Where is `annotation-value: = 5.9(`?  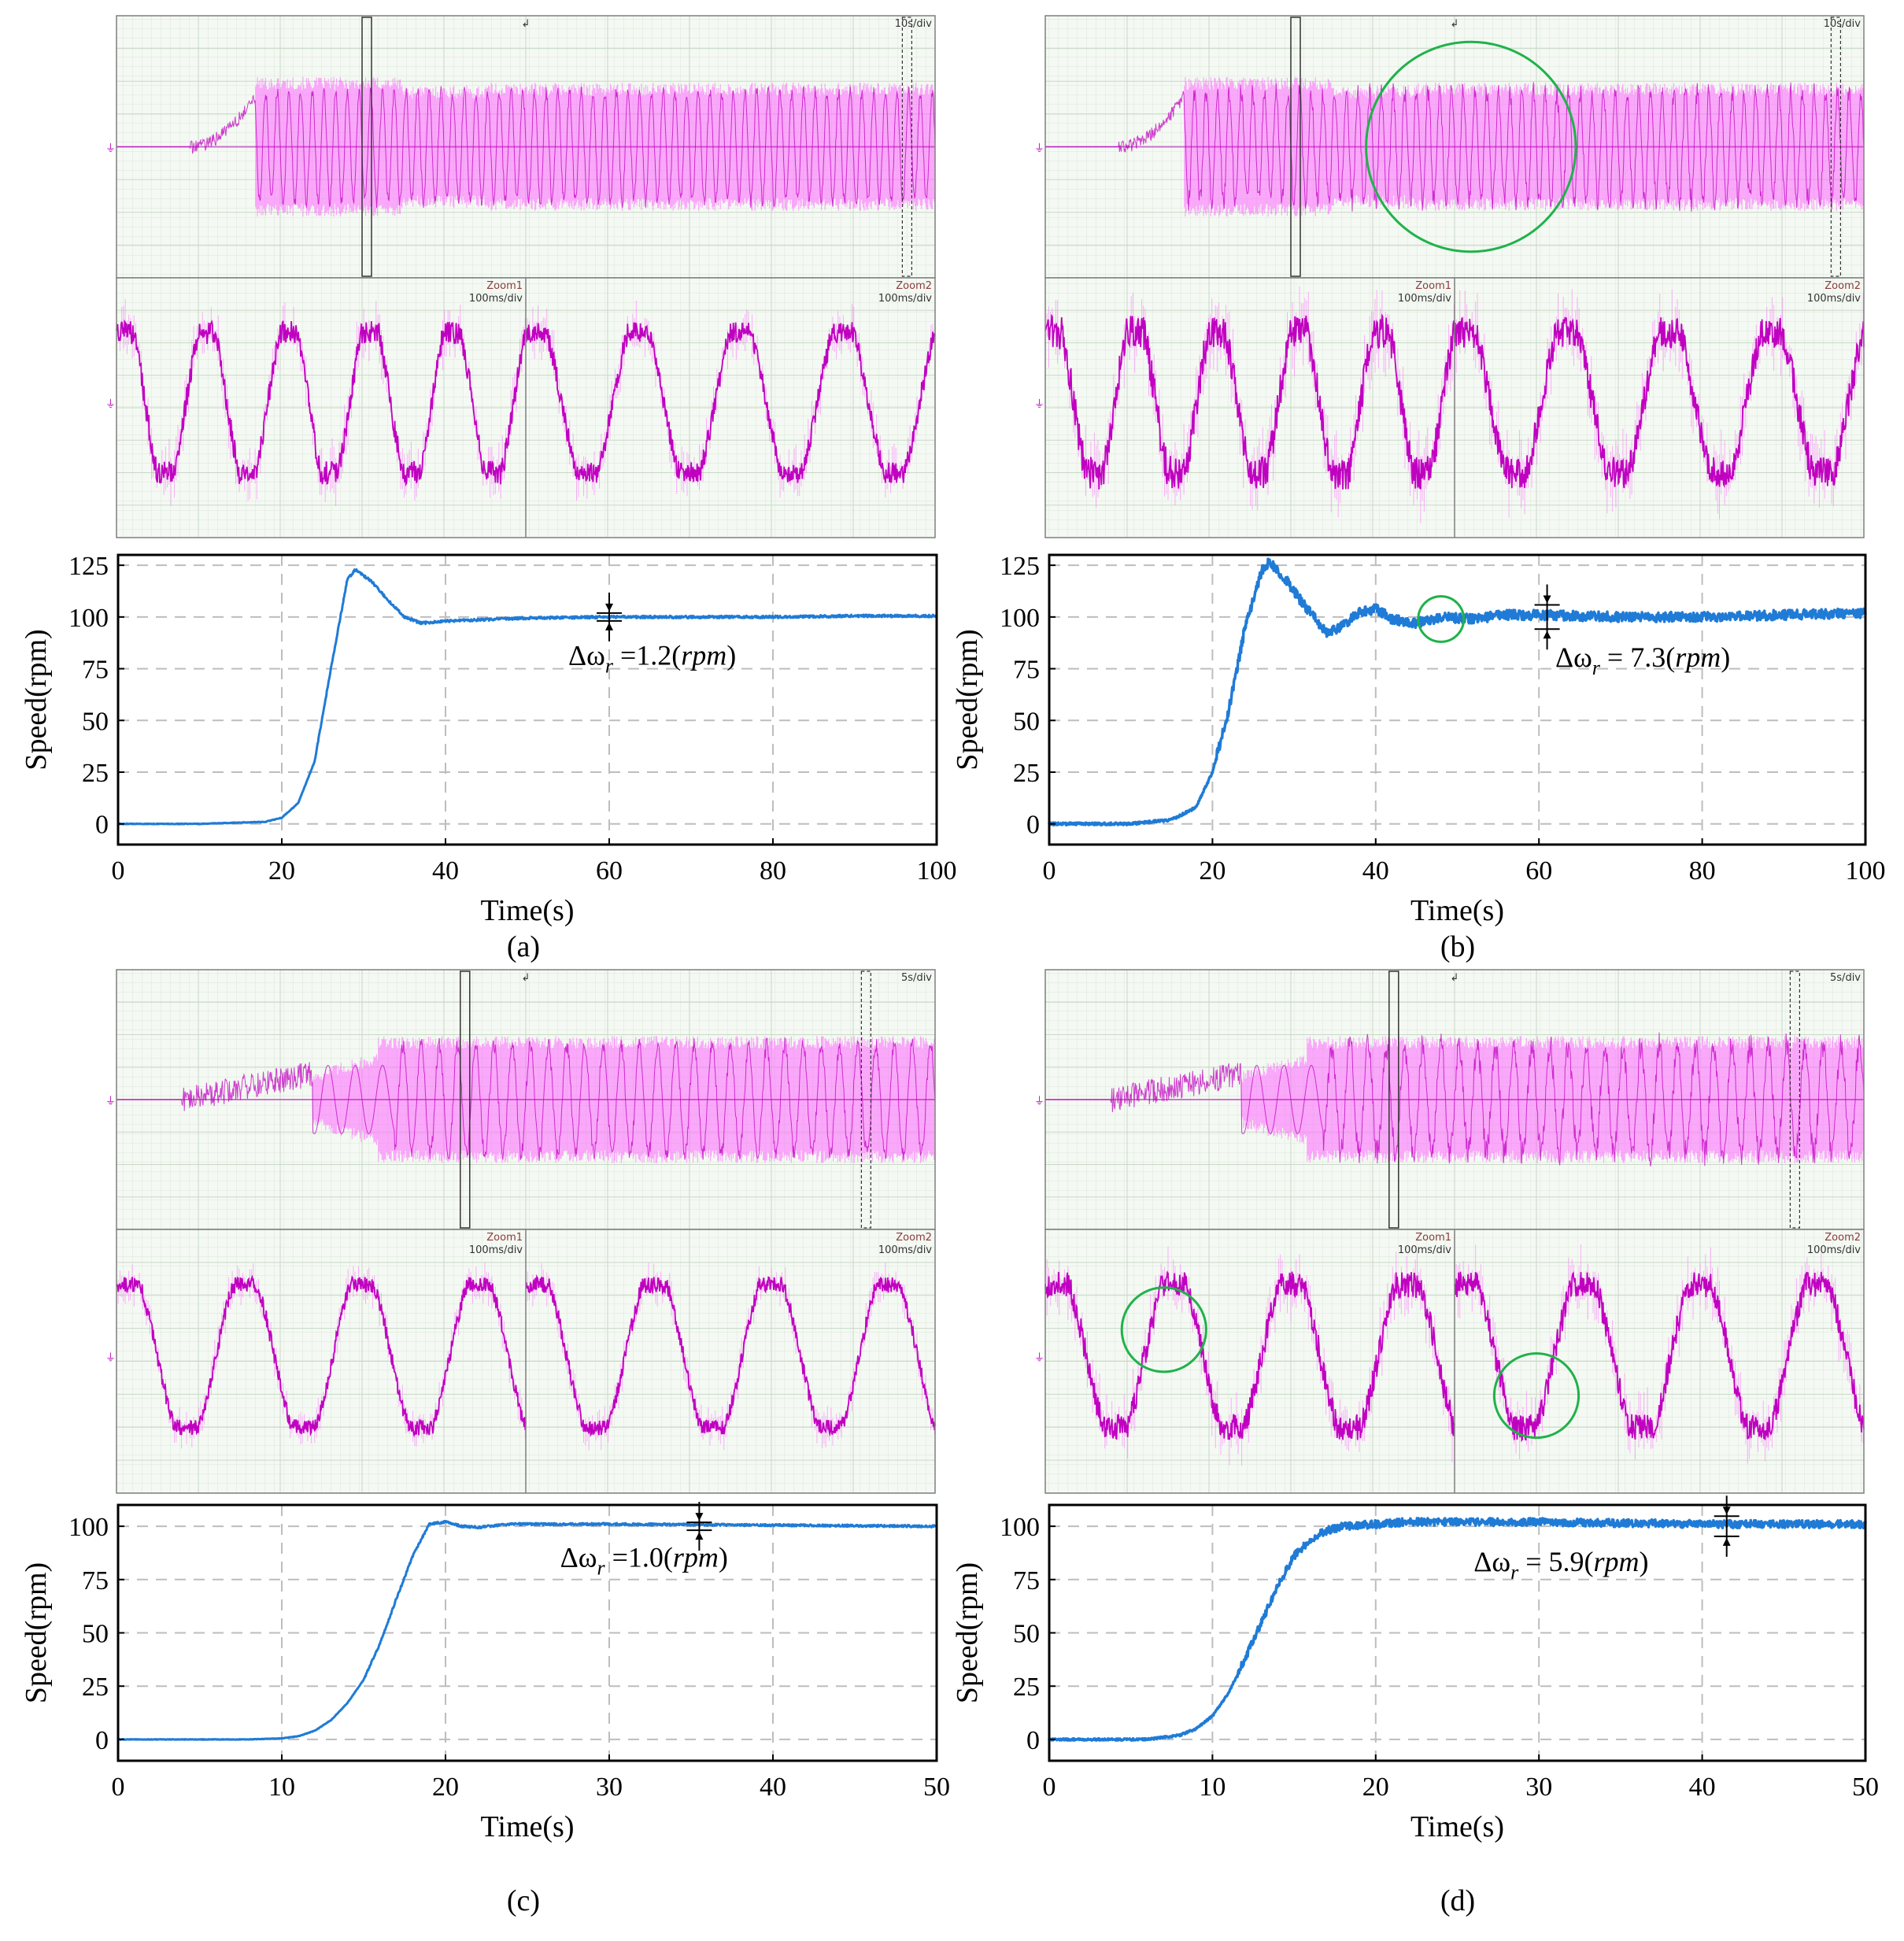 annotation-value: = 5.9( is located at coordinates (1555, 1561).